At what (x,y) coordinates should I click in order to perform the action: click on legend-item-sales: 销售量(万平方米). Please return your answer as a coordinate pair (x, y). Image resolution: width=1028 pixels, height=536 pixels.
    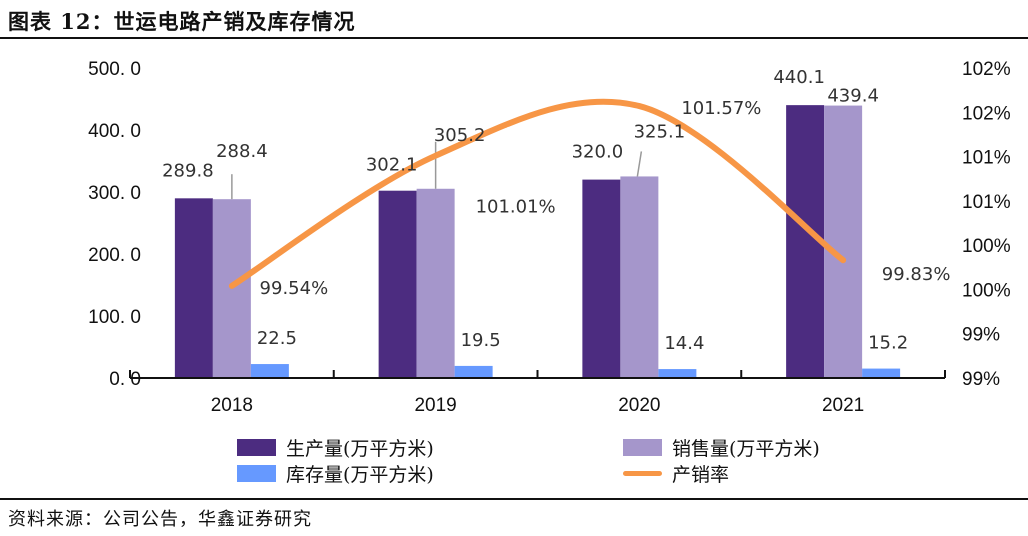
    Looking at the image, I should click on (721, 447).